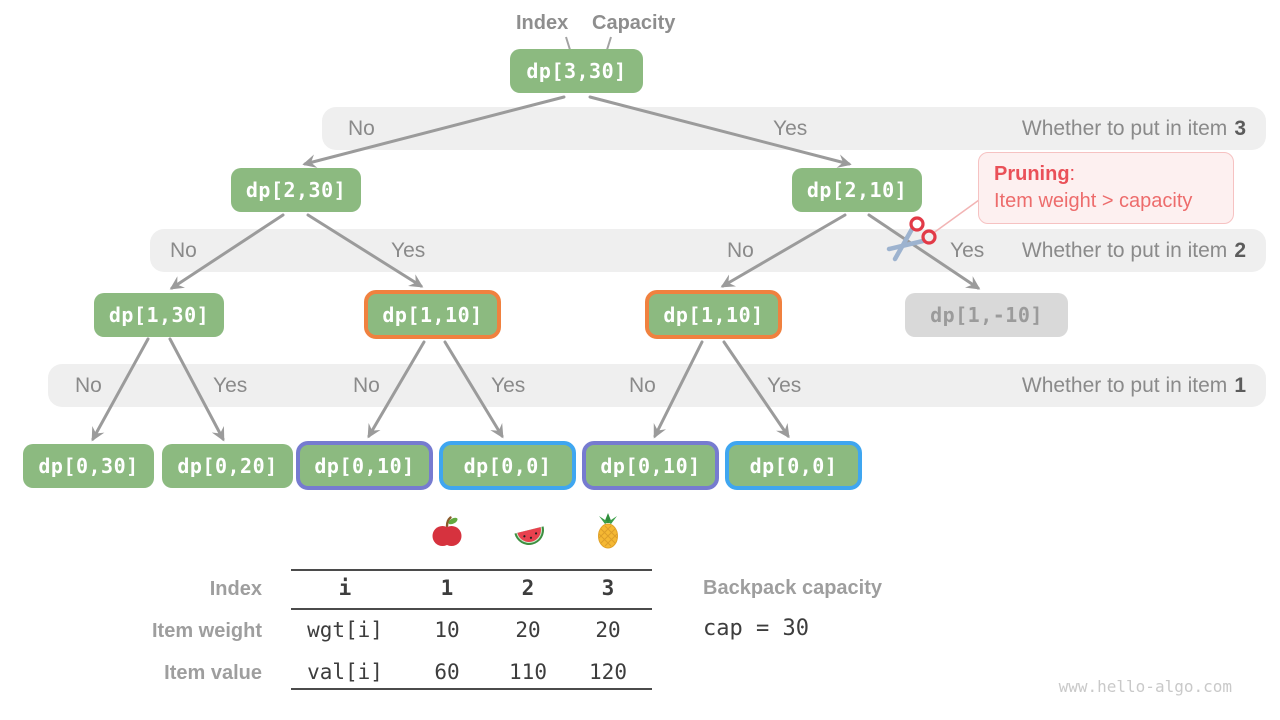 This screenshot has height=720, width=1280. Describe the element at coordinates (88, 385) in the screenshot. I see `band1-no-1-label: No` at that location.